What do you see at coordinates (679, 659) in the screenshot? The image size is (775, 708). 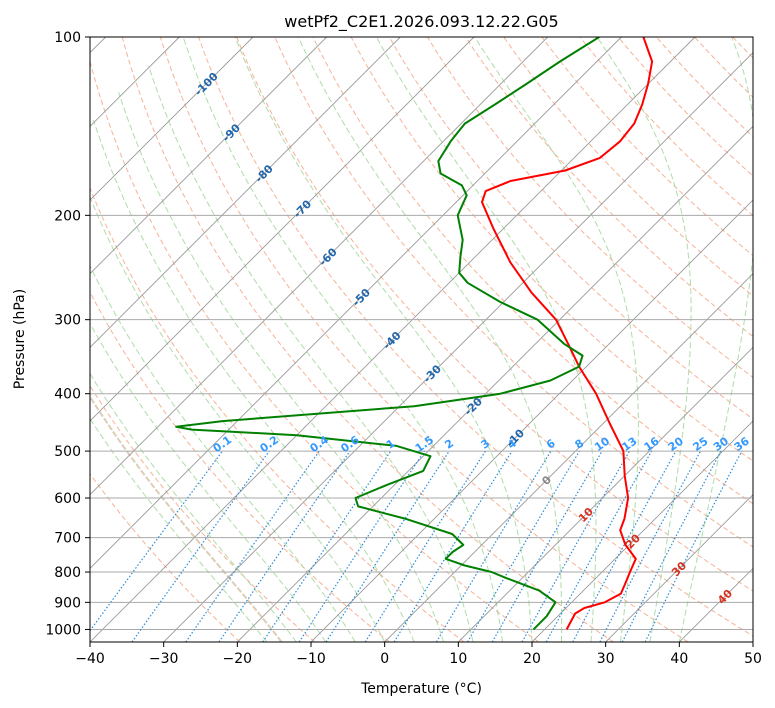 I see `x-tick-label: 40` at bounding box center [679, 659].